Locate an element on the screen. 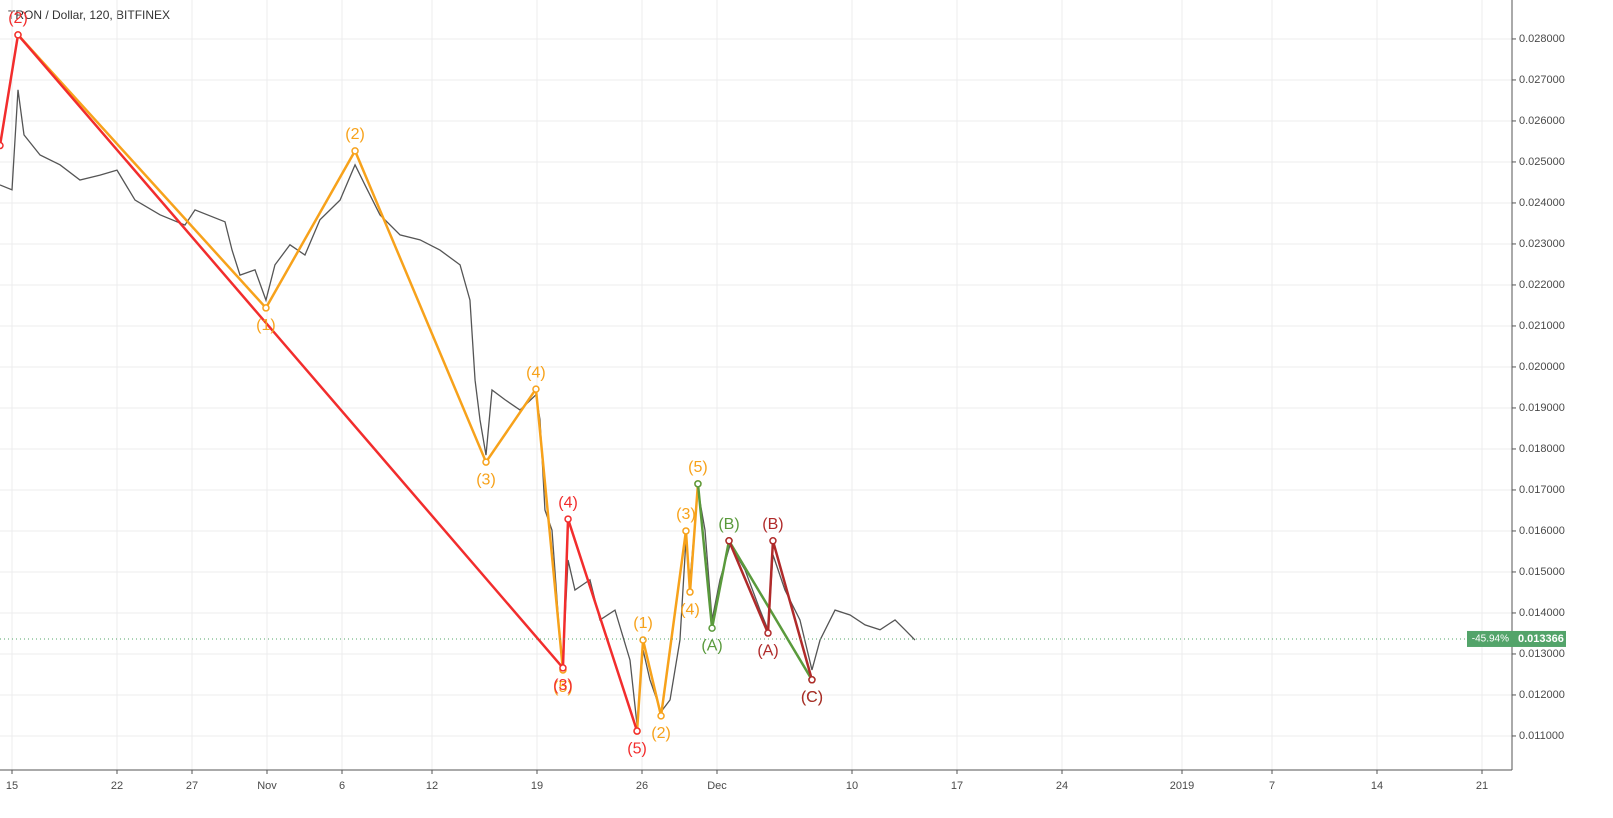 Image resolution: width=1613 pixels, height=818 pixels. y-tick-label: 0.025000 is located at coordinates (1542, 162).